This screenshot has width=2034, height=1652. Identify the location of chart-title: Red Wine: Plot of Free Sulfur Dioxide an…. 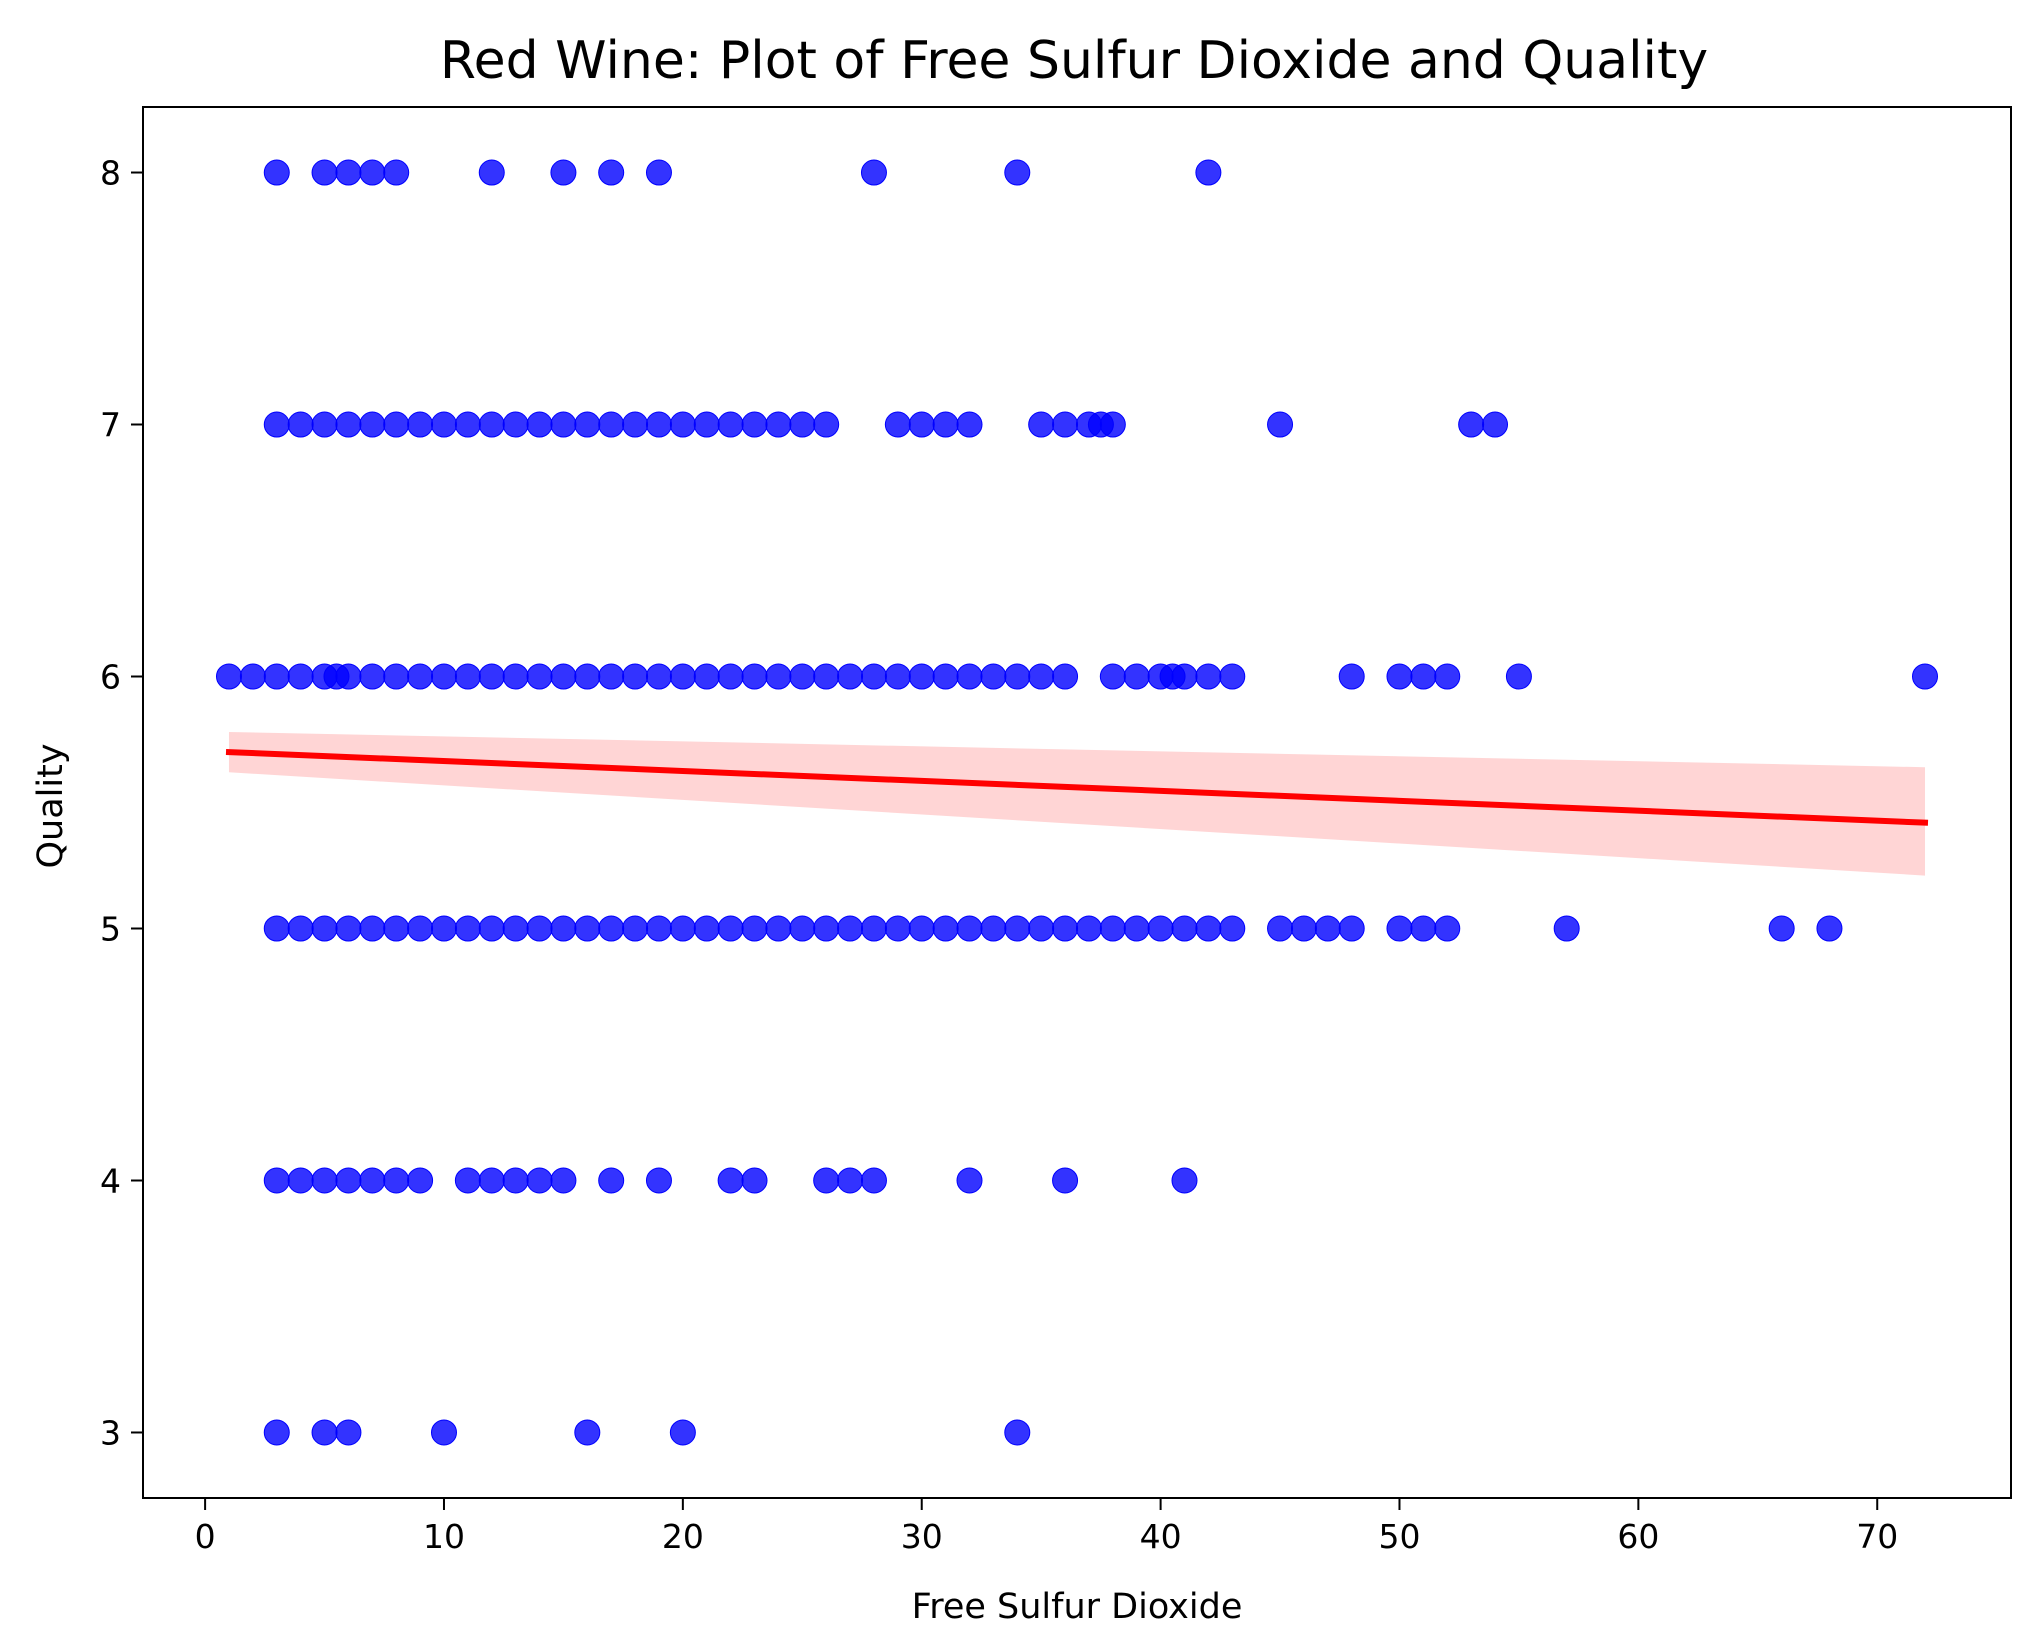
(1074, 61).